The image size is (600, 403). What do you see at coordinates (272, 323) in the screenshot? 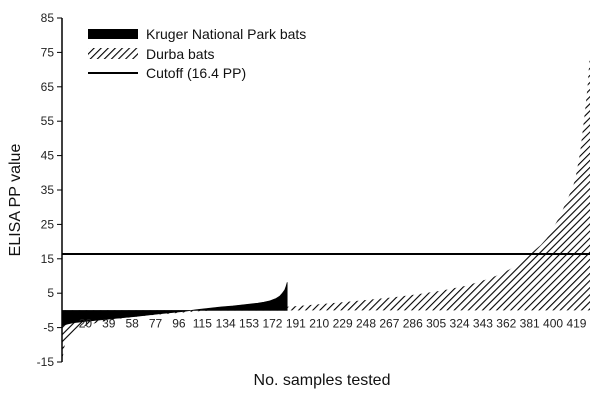
I see `x-tick-label: 172` at bounding box center [272, 323].